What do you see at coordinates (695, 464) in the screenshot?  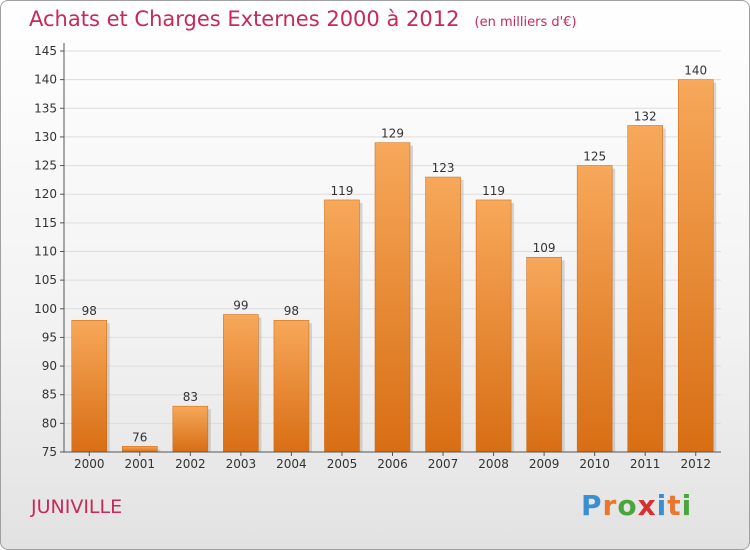 I see `x-tick-label: 2012` at bounding box center [695, 464].